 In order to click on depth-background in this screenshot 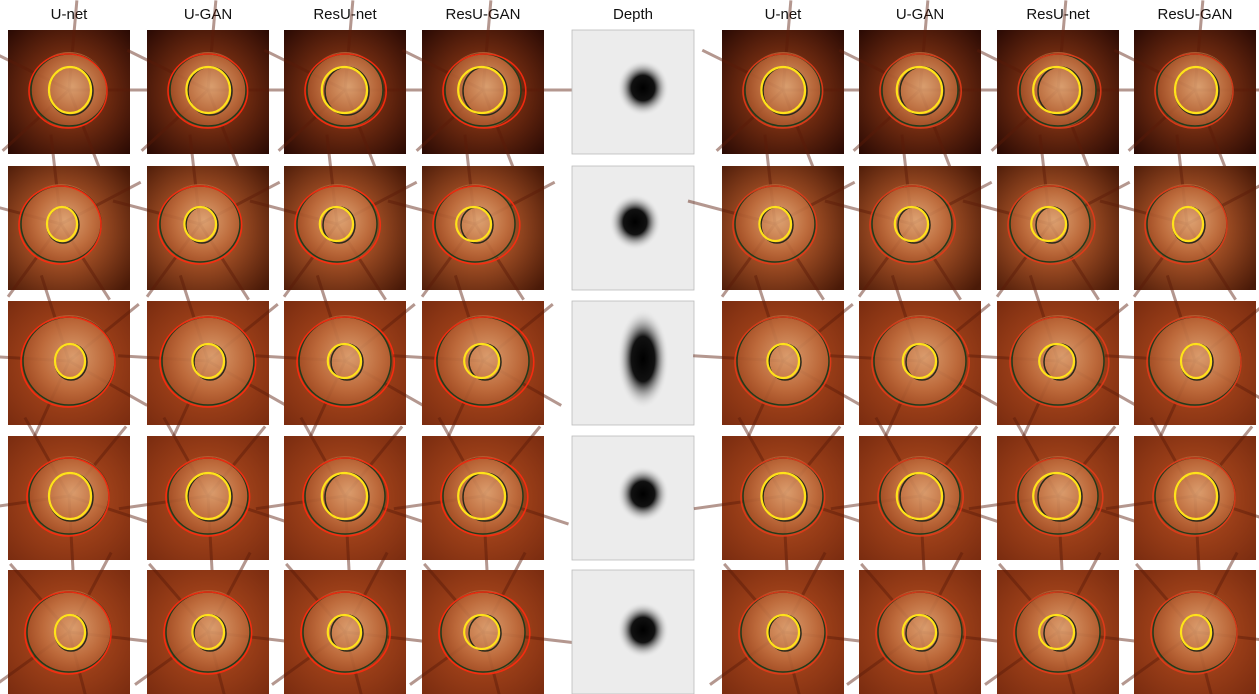, I will do `click(633, 228)`.